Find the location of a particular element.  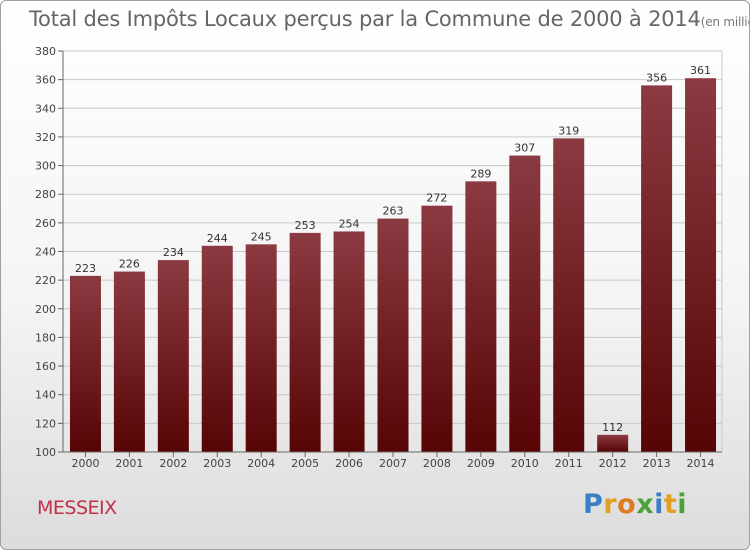

data-label: 112 is located at coordinates (612, 427).